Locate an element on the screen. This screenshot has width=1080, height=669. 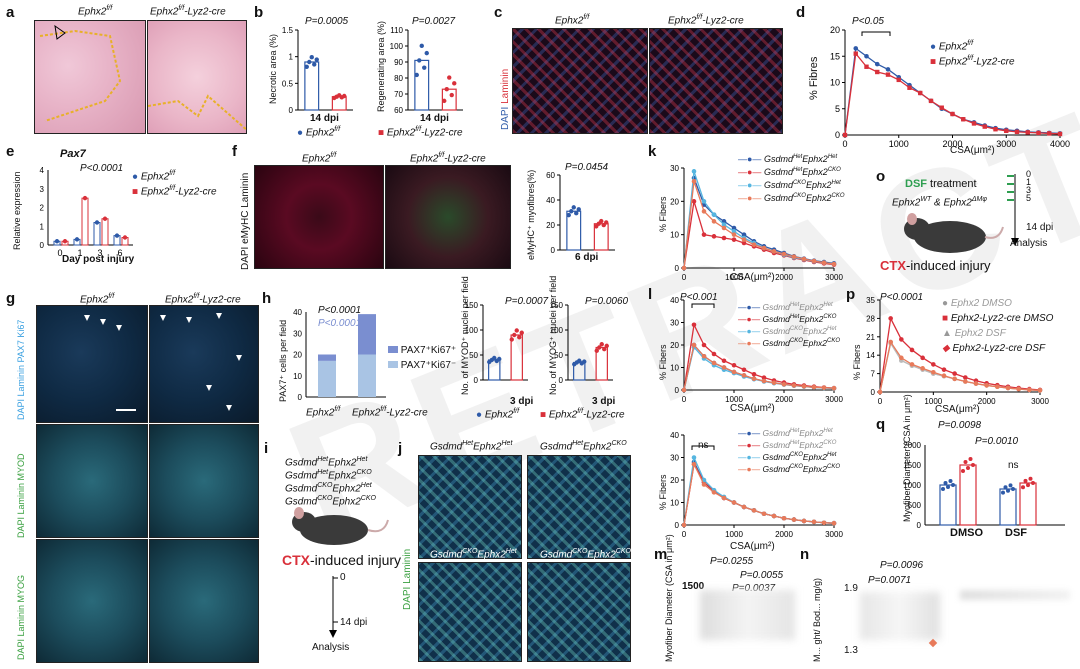
e-legend-ff: ● Ephx2f/f is located at coordinates (154, 176).